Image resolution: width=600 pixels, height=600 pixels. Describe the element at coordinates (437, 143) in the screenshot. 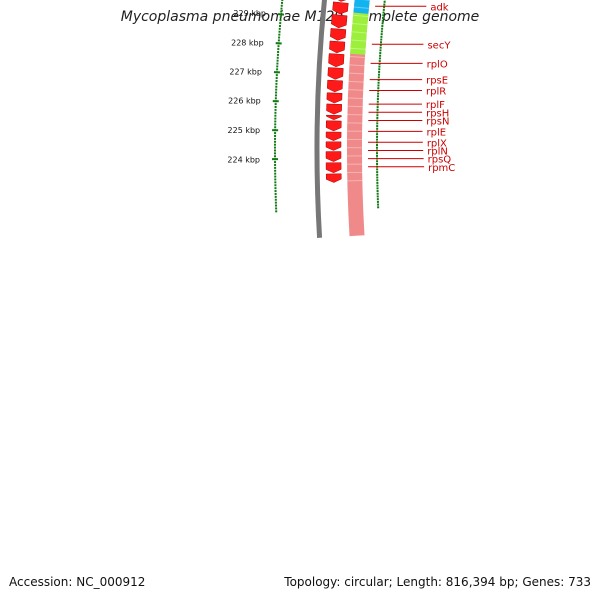

I see `gene-label-rplX: rplX` at that location.